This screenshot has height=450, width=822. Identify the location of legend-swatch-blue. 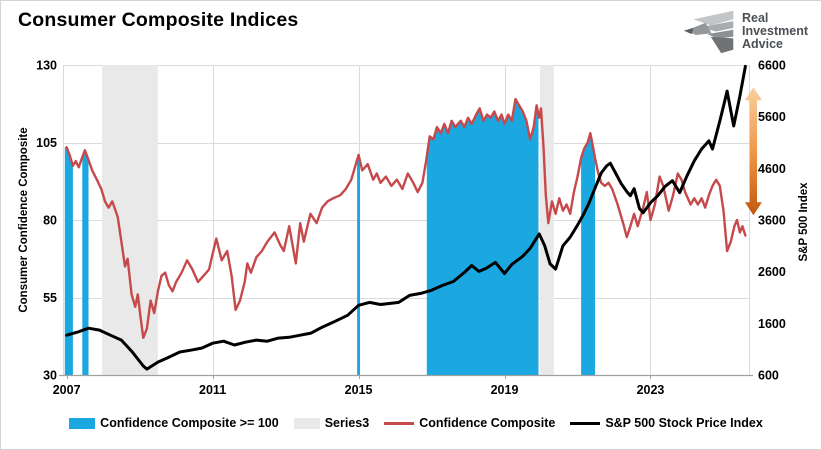
(82, 423).